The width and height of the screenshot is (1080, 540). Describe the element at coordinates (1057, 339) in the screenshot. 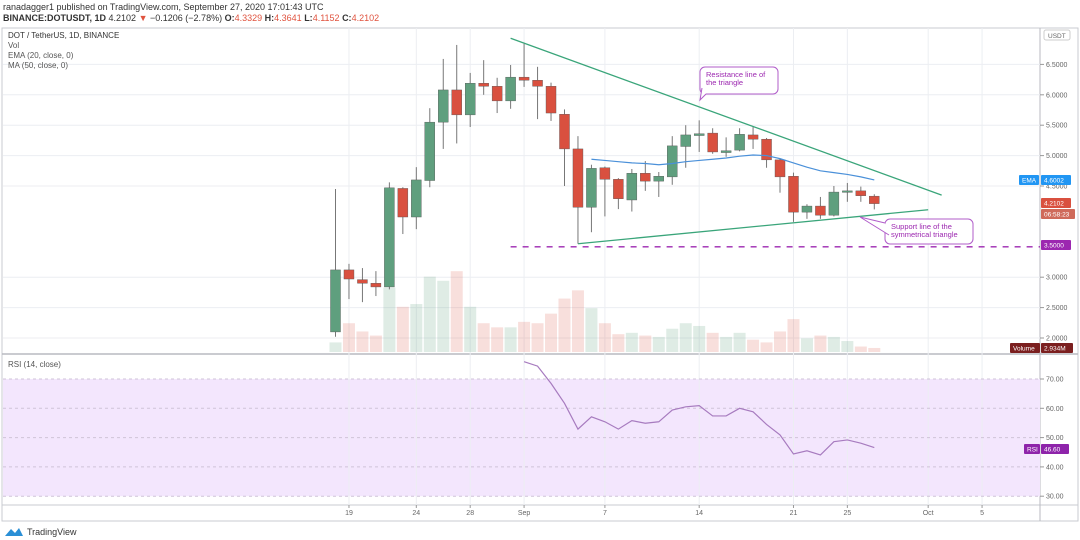

I see `y-tick-label: 2.0000` at that location.